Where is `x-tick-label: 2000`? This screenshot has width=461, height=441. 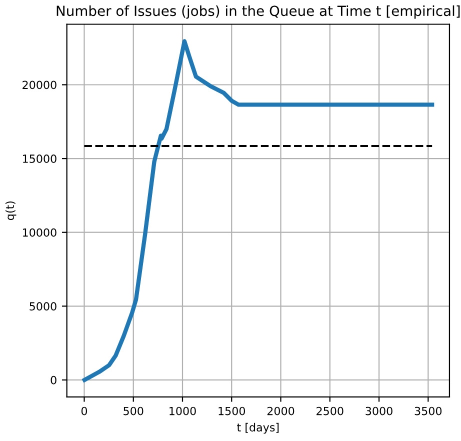
x-tick-label: 2000 is located at coordinates (280, 411).